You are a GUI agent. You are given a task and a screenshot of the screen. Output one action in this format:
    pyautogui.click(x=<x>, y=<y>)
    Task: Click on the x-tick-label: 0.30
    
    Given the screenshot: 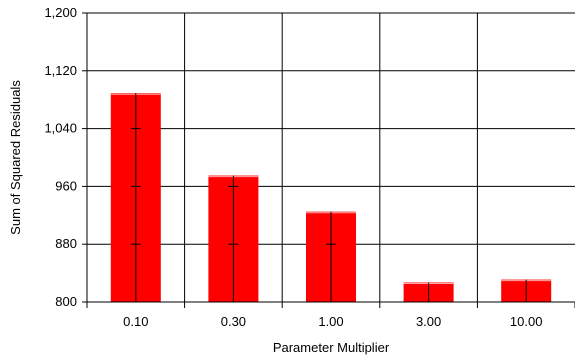 What is the action you would take?
    pyautogui.click(x=233, y=321)
    